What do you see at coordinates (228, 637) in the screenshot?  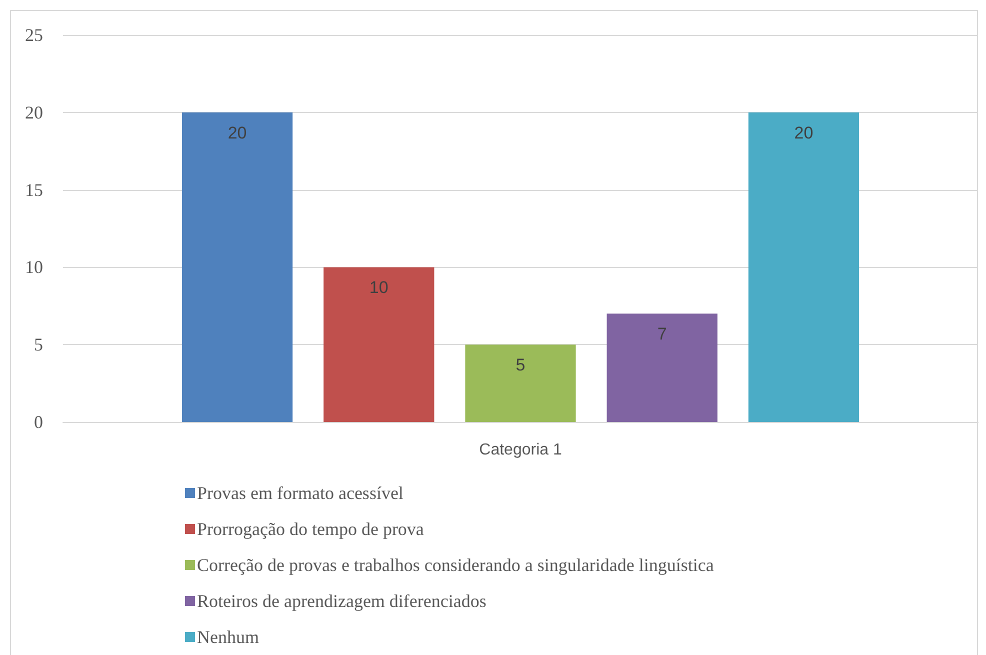 I see `legend-label: Nenhum` at bounding box center [228, 637].